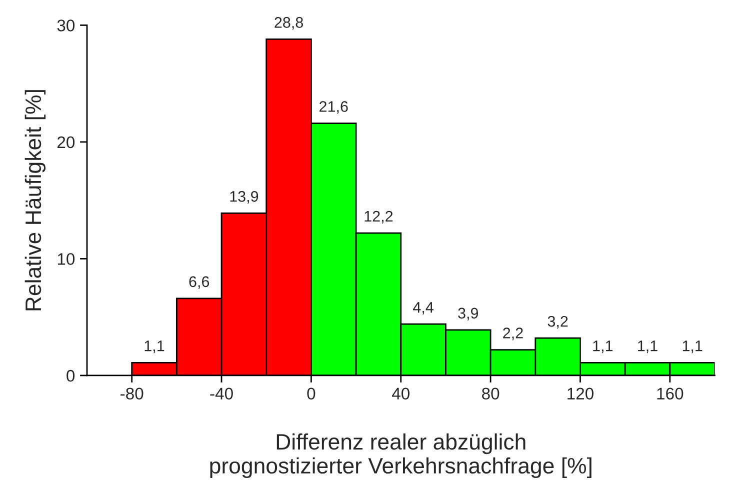 The image size is (750, 504). Describe the element at coordinates (66, 26) in the screenshot. I see `y-tick-label: 30` at that location.